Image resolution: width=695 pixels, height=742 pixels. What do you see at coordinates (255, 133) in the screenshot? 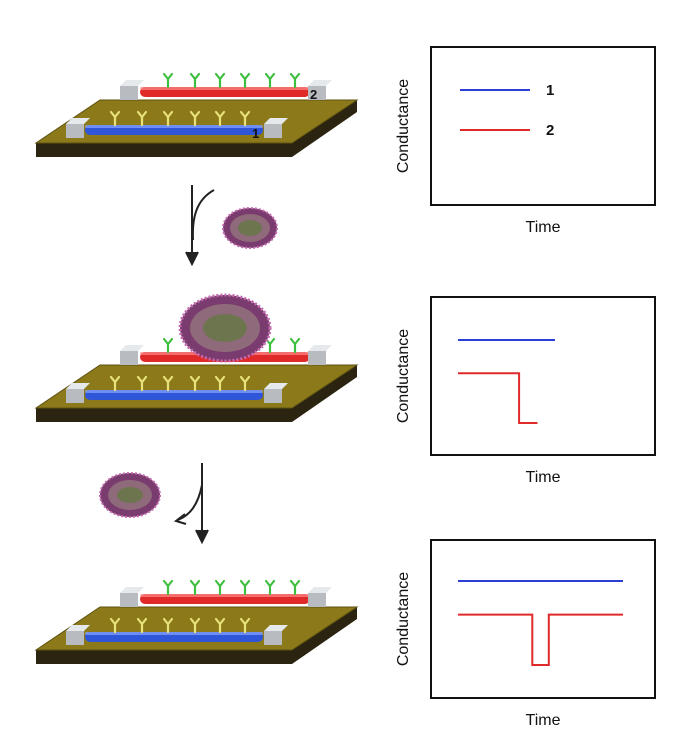
I see `wire-1-label: 1` at bounding box center [255, 133].